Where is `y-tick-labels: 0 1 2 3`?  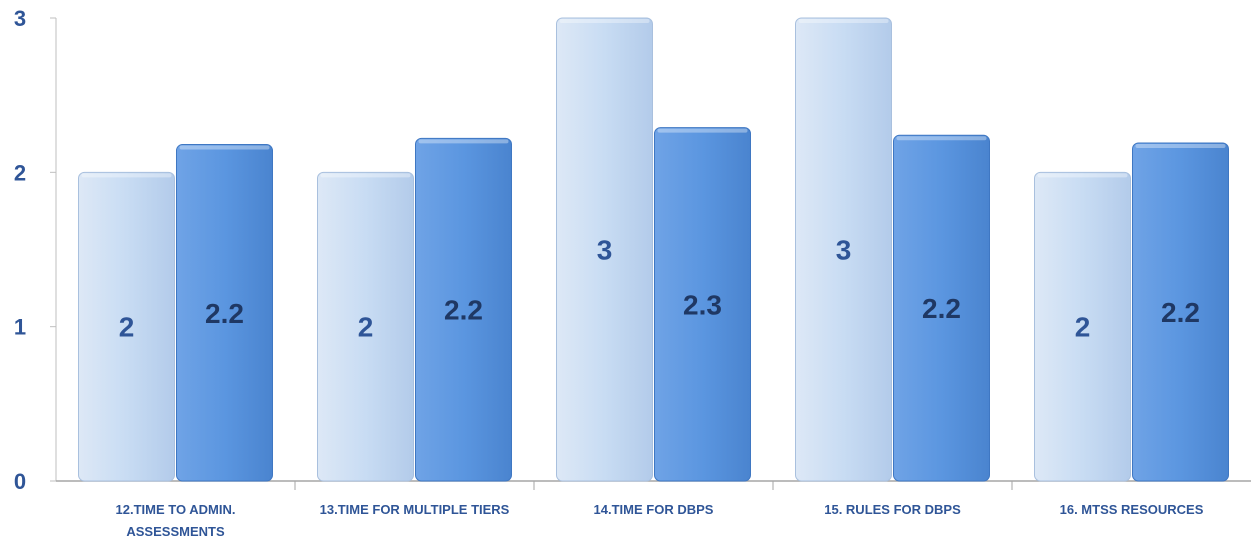
y-tick-labels: 0 1 2 3 is located at coordinates (20, 250).